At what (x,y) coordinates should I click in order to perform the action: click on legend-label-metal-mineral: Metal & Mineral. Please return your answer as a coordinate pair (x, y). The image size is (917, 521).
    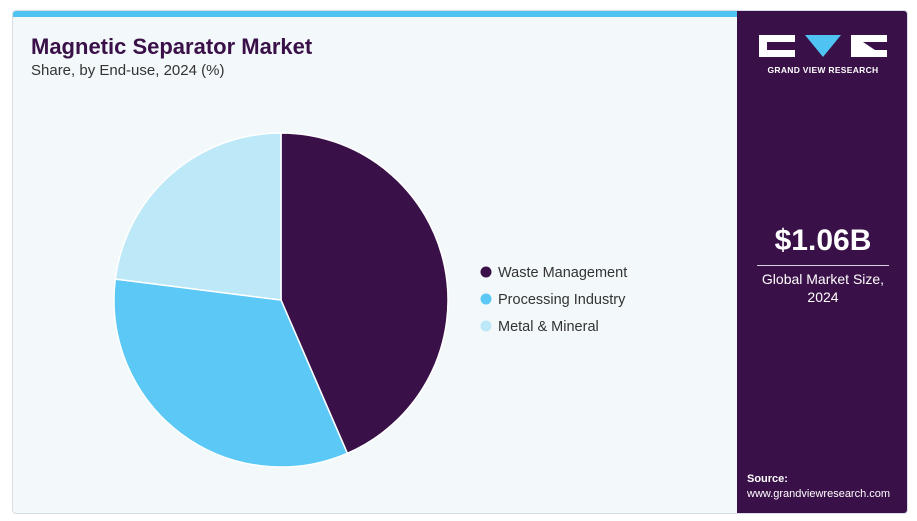
    Looking at the image, I should click on (548, 327).